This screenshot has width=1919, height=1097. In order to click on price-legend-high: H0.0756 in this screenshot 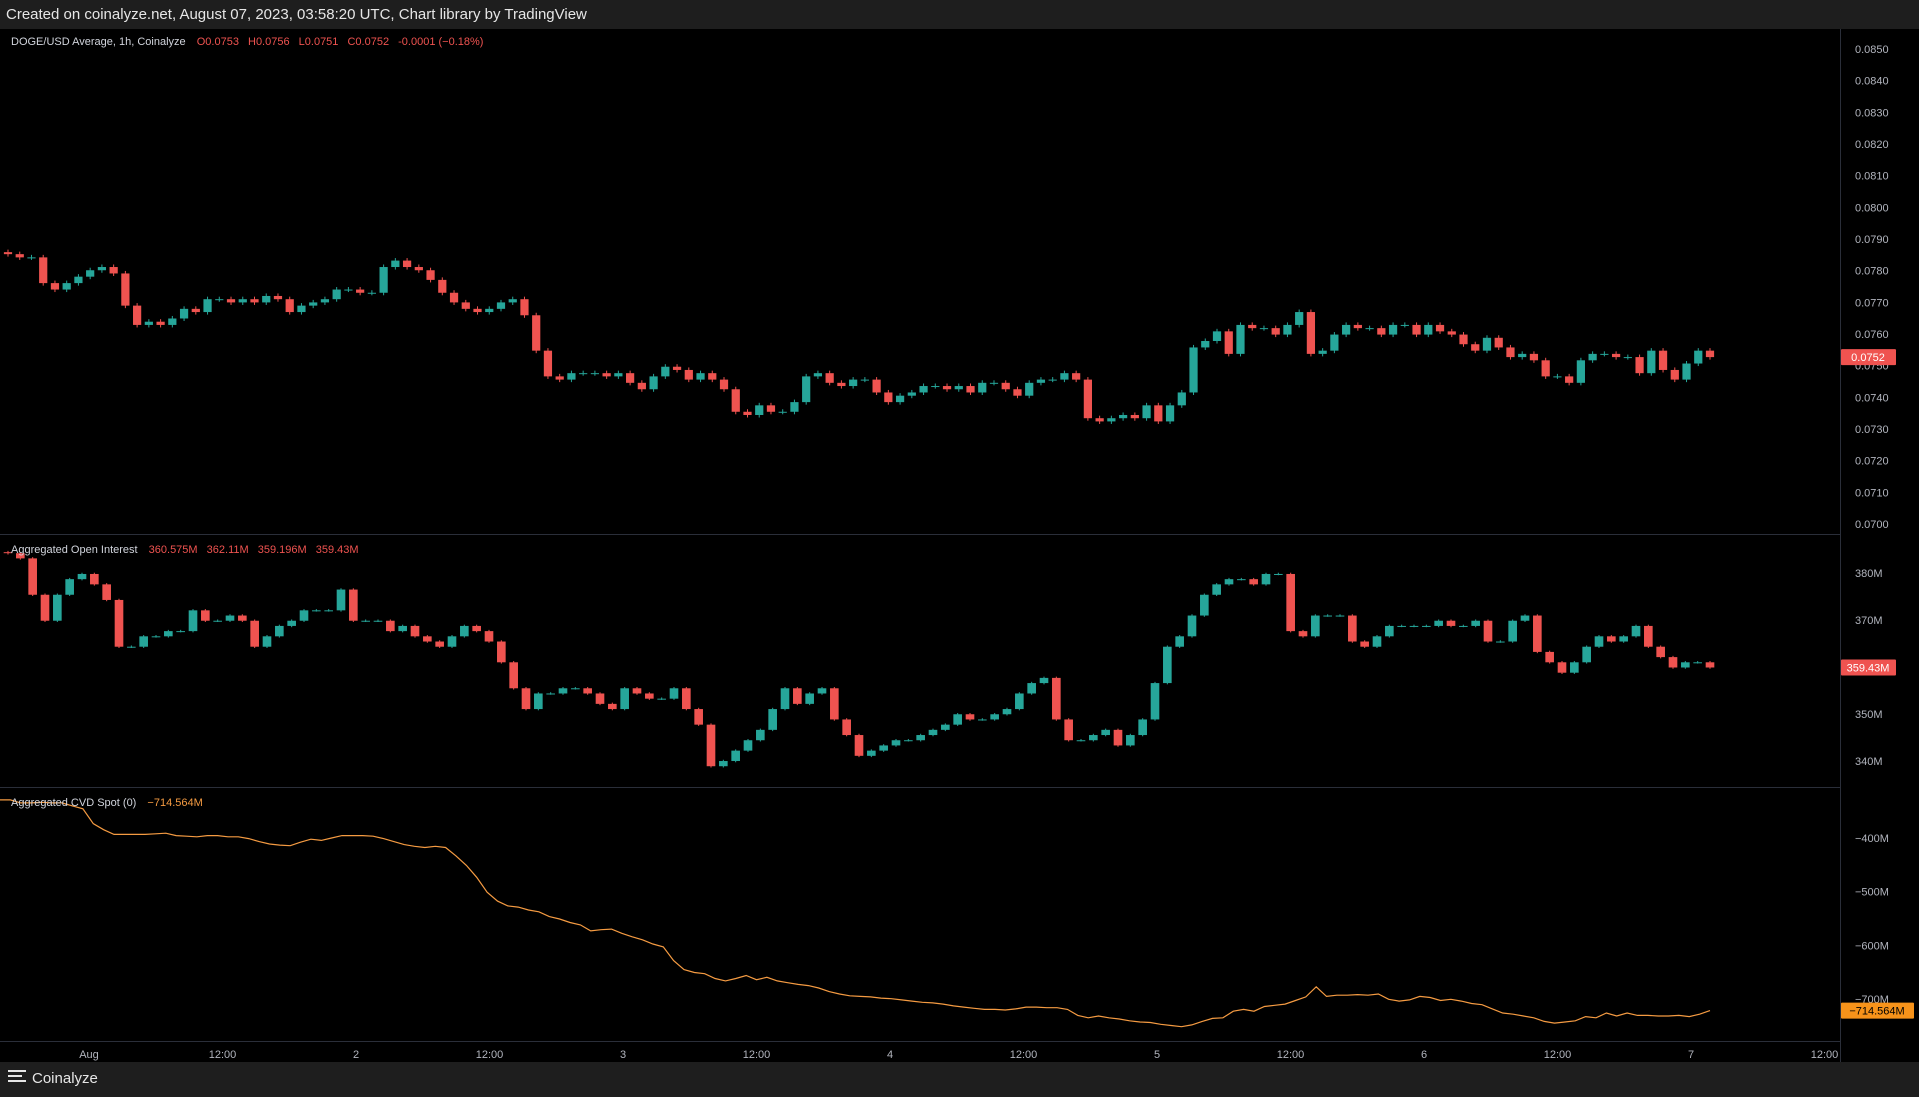, I will do `click(269, 42)`.